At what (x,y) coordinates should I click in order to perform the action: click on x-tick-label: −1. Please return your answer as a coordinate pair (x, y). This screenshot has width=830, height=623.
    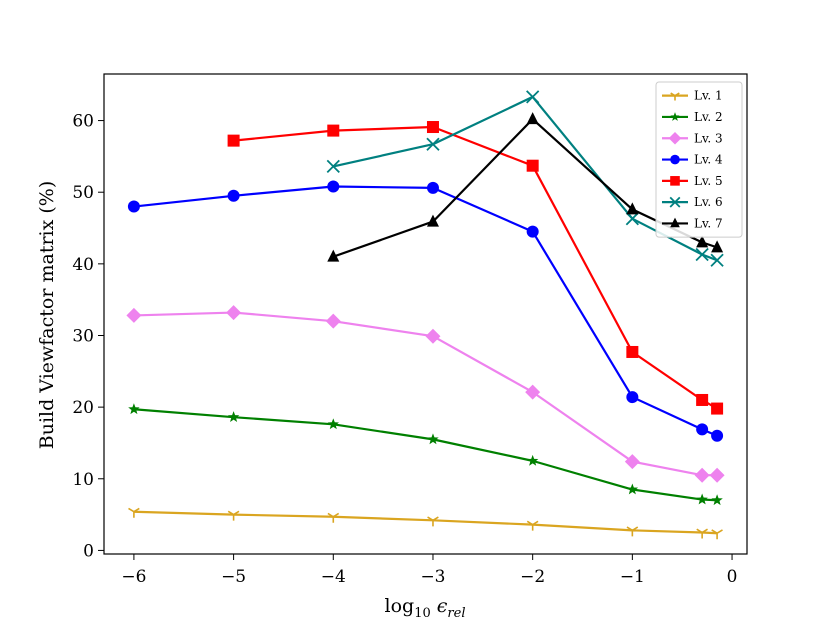
    Looking at the image, I should click on (632, 577).